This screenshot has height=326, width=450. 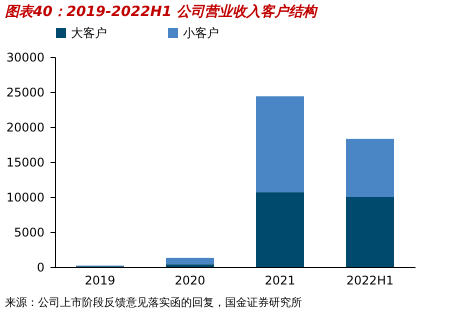 What do you see at coordinates (370, 281) in the screenshot?
I see `x-tick-label: 2022H1` at bounding box center [370, 281].